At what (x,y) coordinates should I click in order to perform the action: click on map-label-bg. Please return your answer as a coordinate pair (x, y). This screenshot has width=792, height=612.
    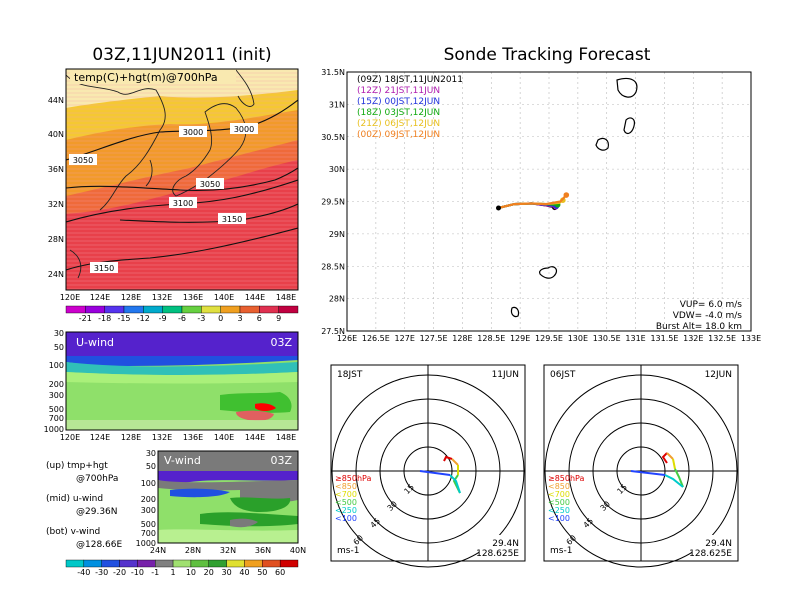
    Looking at the image, I should click on (153, 77).